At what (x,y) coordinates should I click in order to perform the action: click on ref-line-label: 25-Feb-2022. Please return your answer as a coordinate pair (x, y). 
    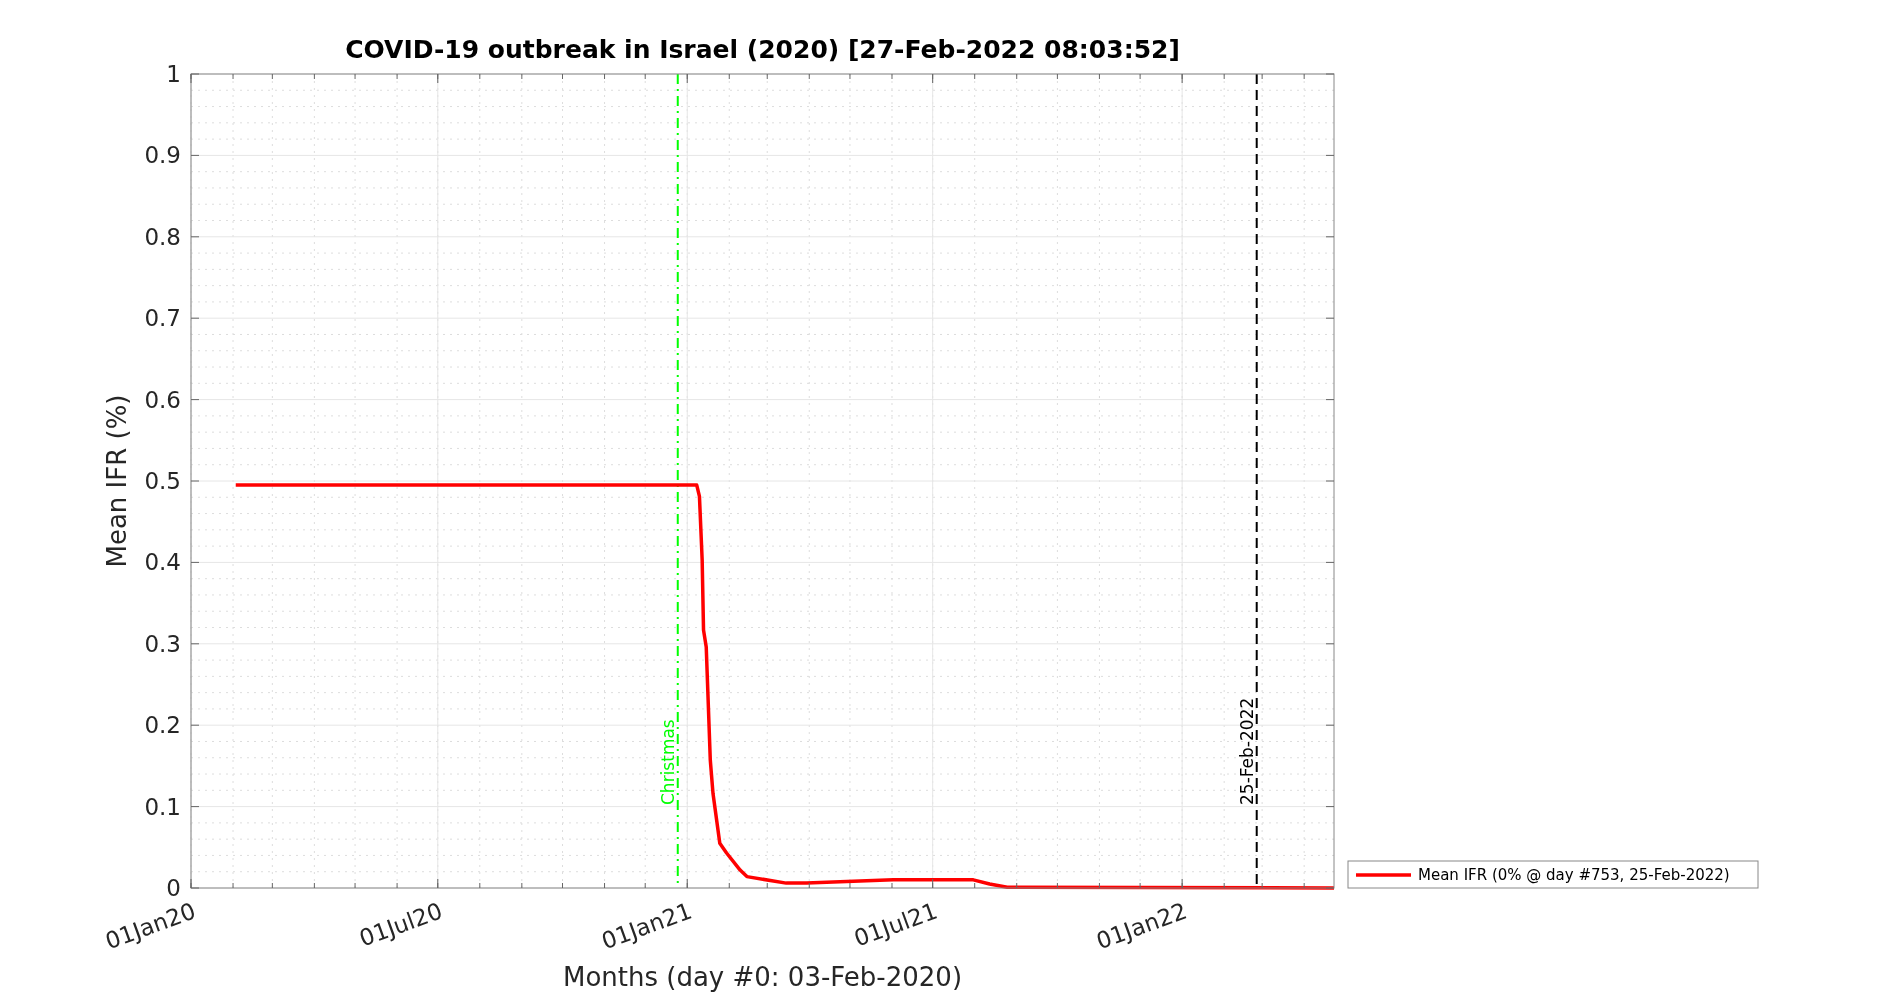
    Looking at the image, I should click on (1246, 751).